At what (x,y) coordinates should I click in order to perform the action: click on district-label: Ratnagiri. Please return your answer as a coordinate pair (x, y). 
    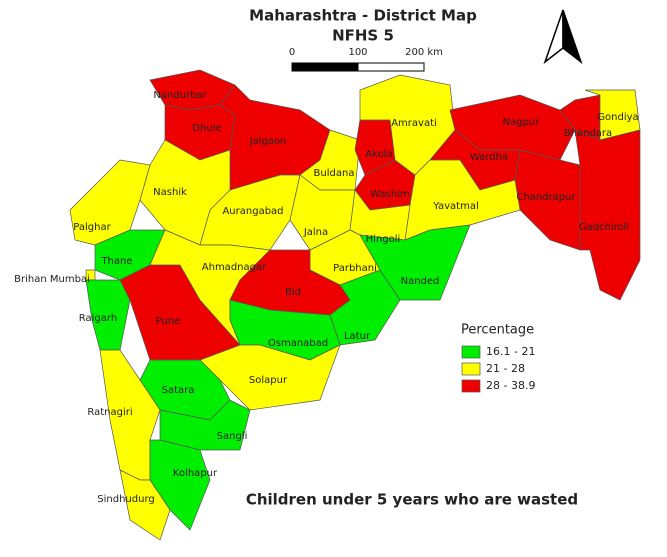
    Looking at the image, I should click on (109, 412).